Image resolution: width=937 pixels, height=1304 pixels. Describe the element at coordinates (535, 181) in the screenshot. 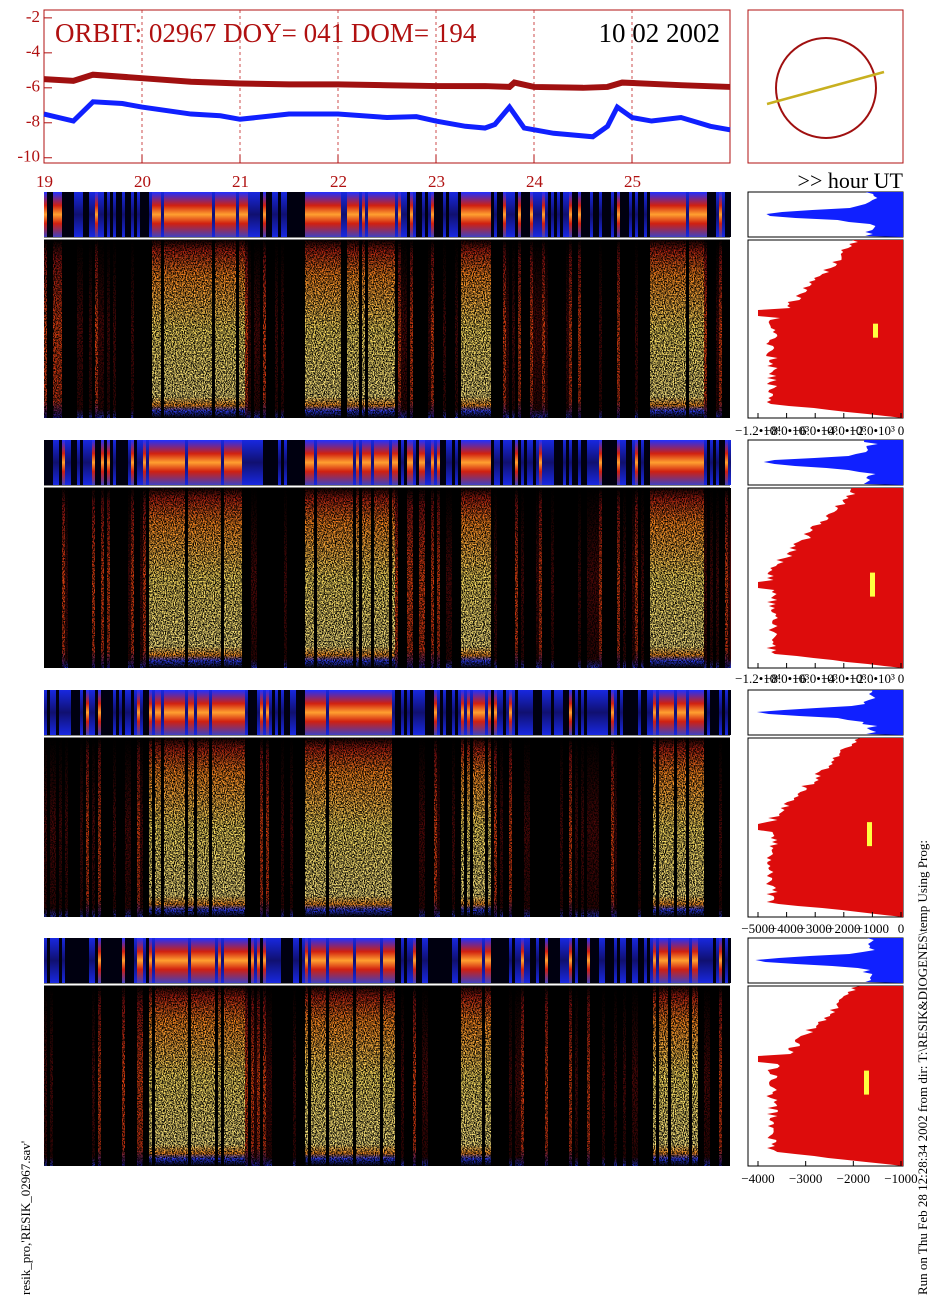

I see `x-tick-label: 24` at that location.